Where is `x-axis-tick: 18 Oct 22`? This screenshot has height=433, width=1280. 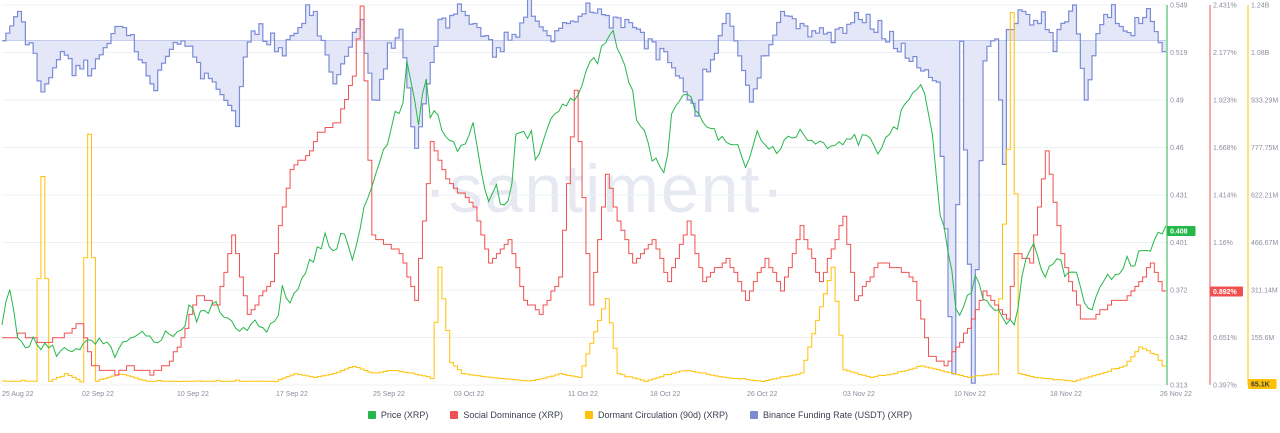 x-axis-tick: 18 Oct 22 is located at coordinates (665, 394).